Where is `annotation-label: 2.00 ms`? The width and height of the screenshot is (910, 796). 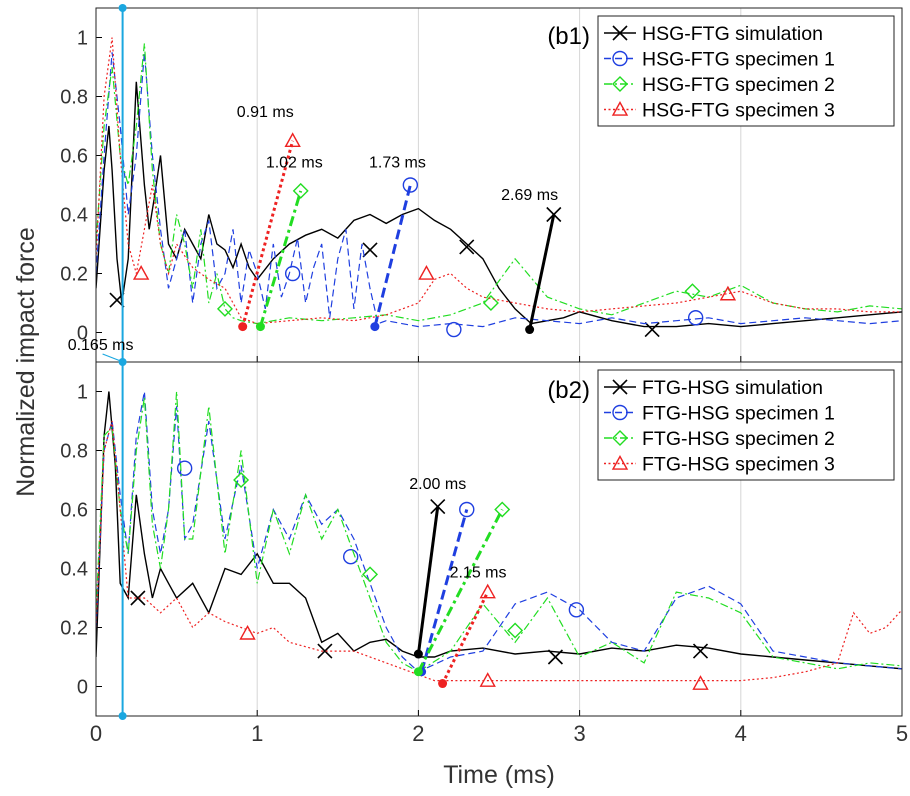 annotation-label: 2.00 ms is located at coordinates (437, 484).